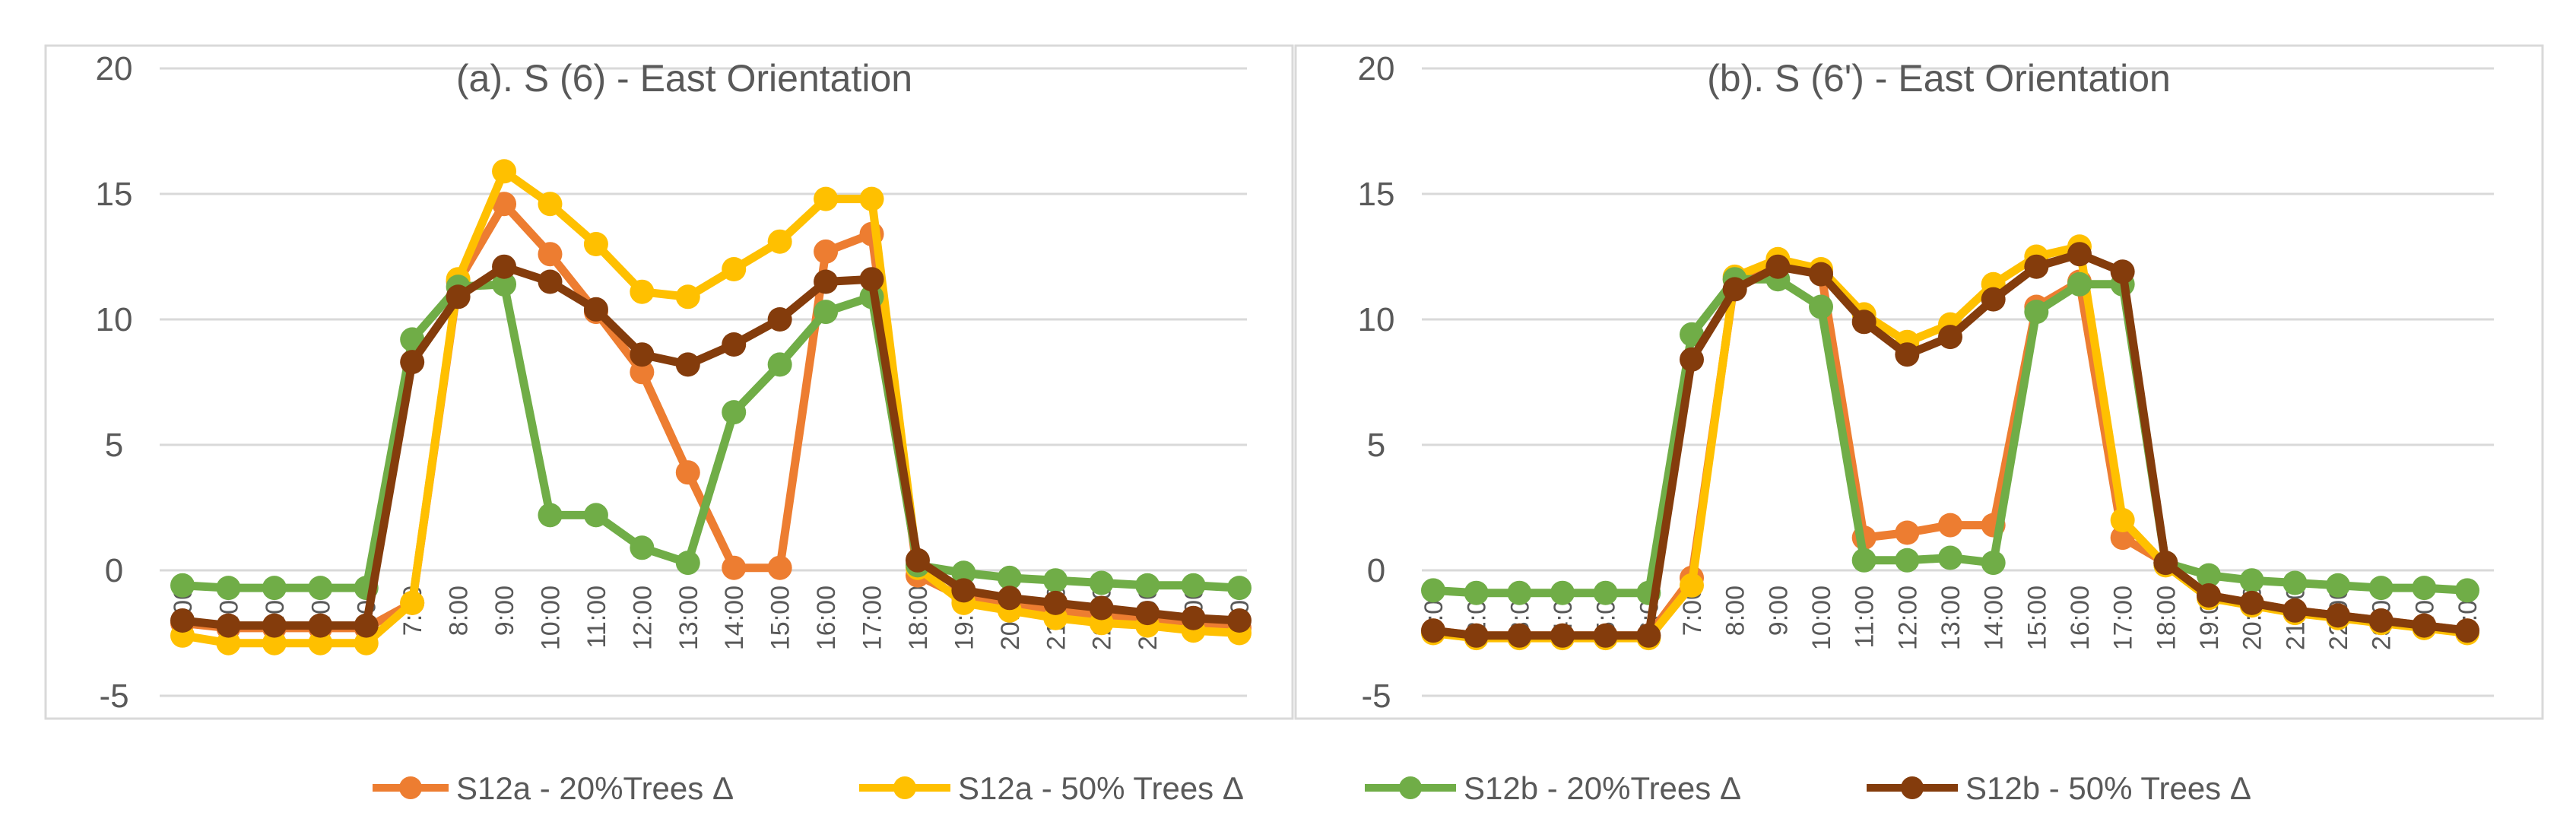  What do you see at coordinates (1376, 697) in the screenshot?
I see `y-tick-label-b-0: -5` at bounding box center [1376, 697].